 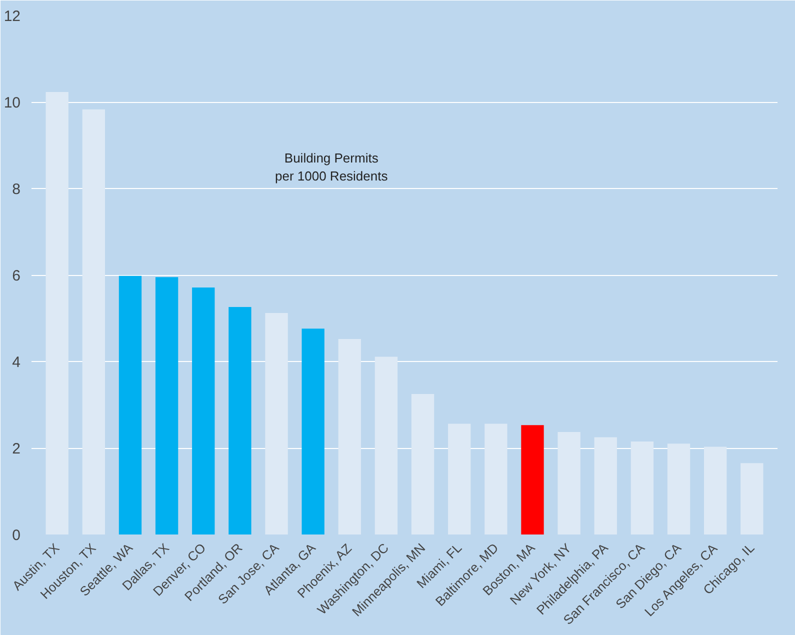 I want to click on text: Building Permits per 1000 Residents, so click(x=331, y=167).